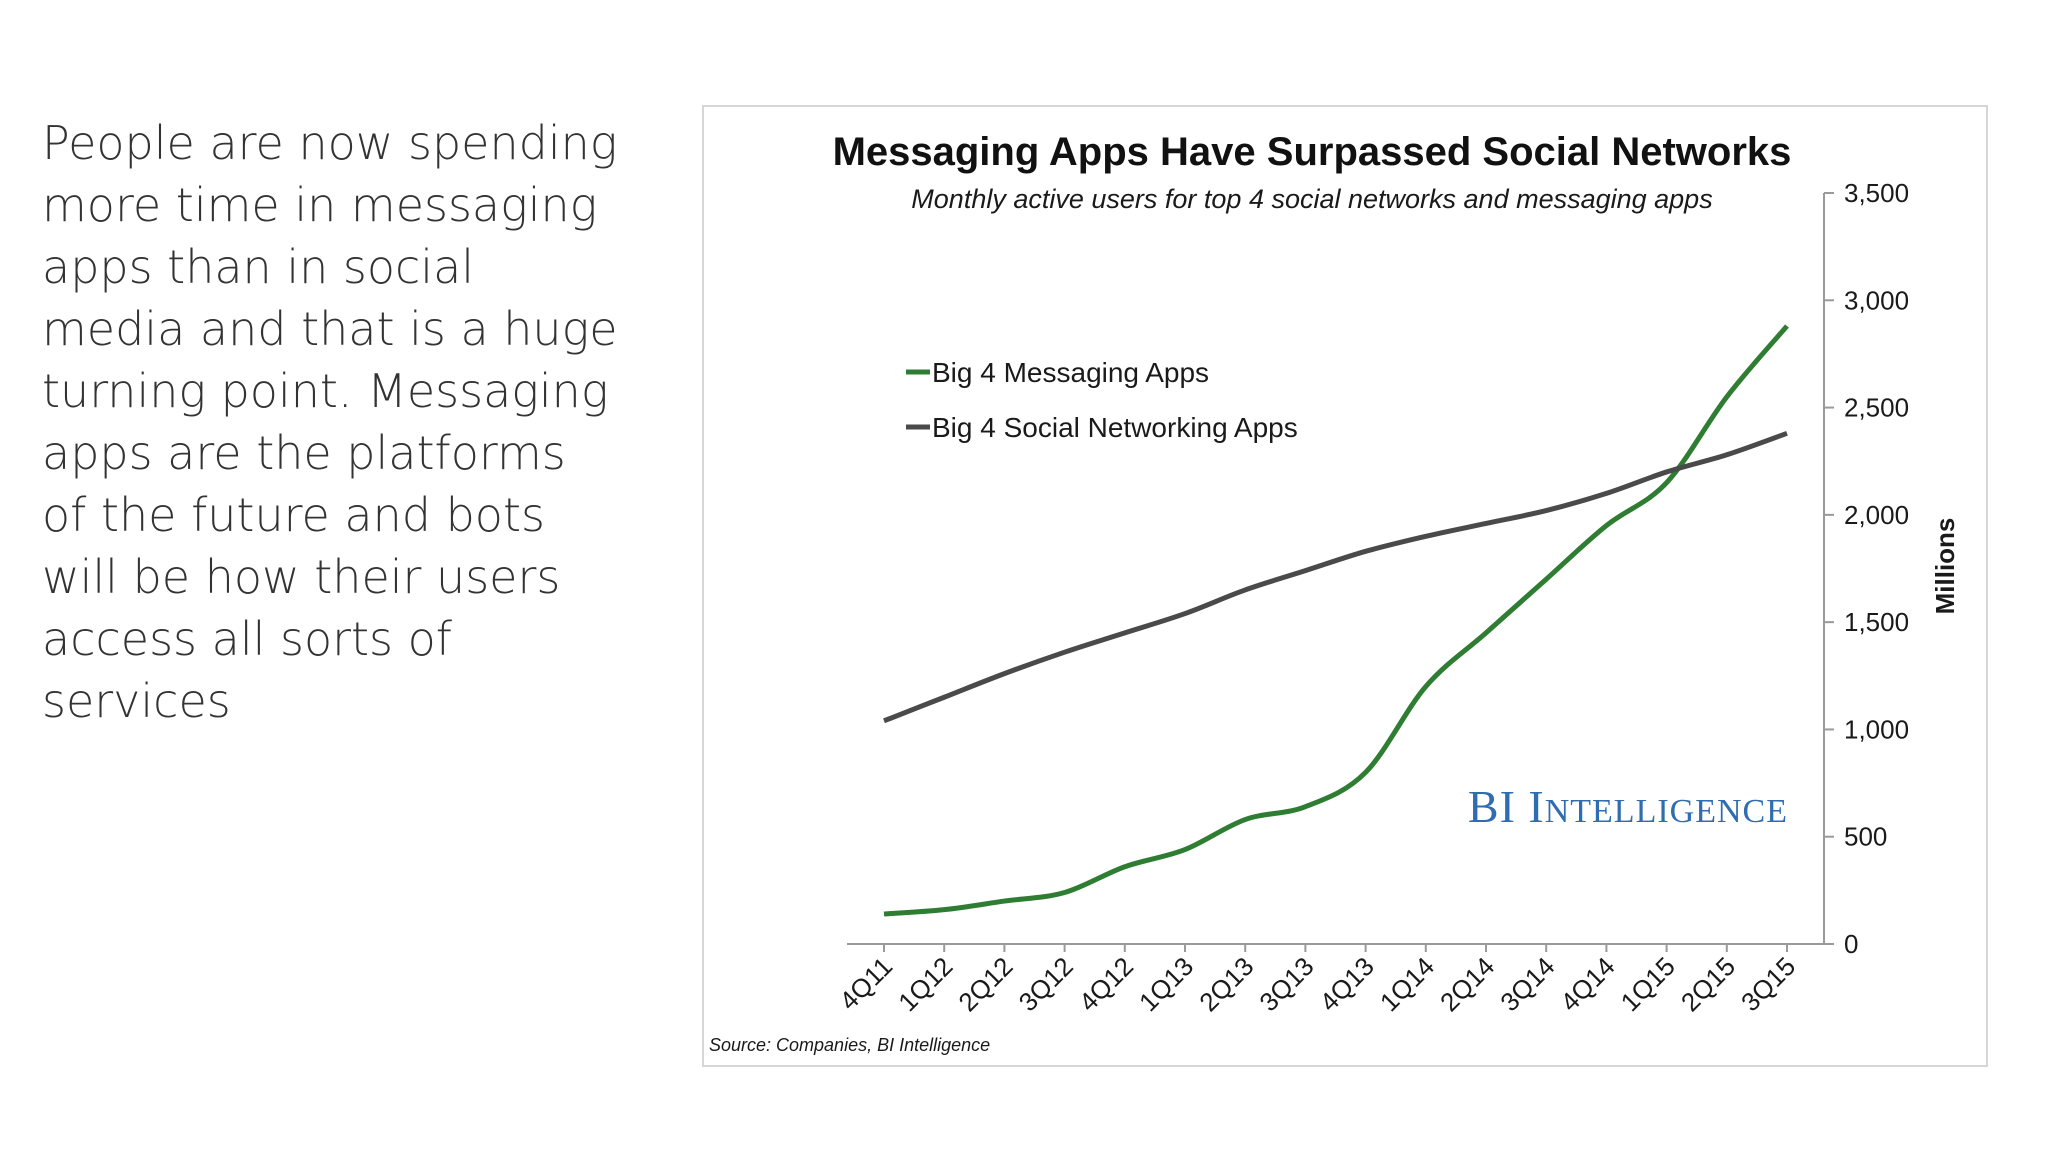  Describe the element at coordinates (1166, 984) in the screenshot. I see `x-tick-label: 1Q13` at that location.